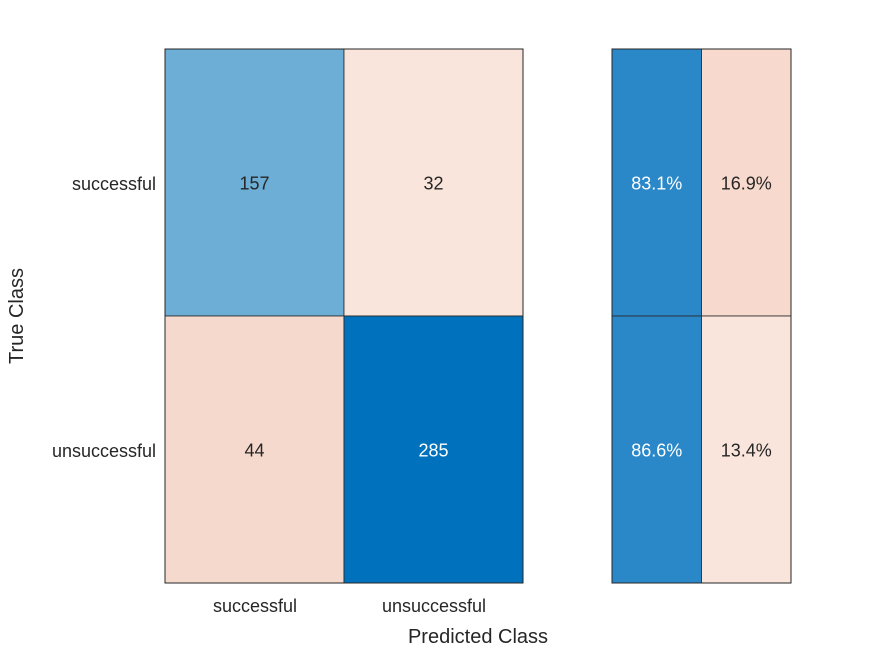 This screenshot has width=875, height=656. I want to click on y-axis-label: True Class, so click(17, 316).